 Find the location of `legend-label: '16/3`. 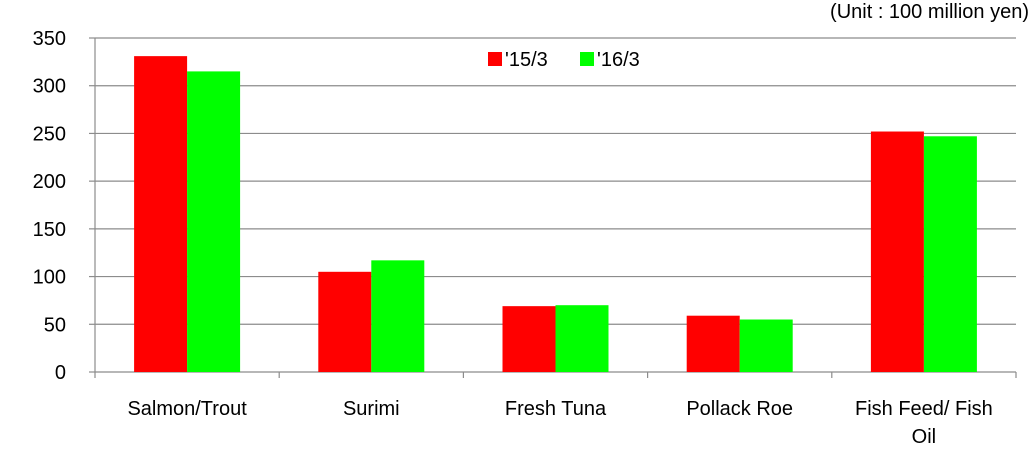

legend-label: '16/3 is located at coordinates (618, 60).